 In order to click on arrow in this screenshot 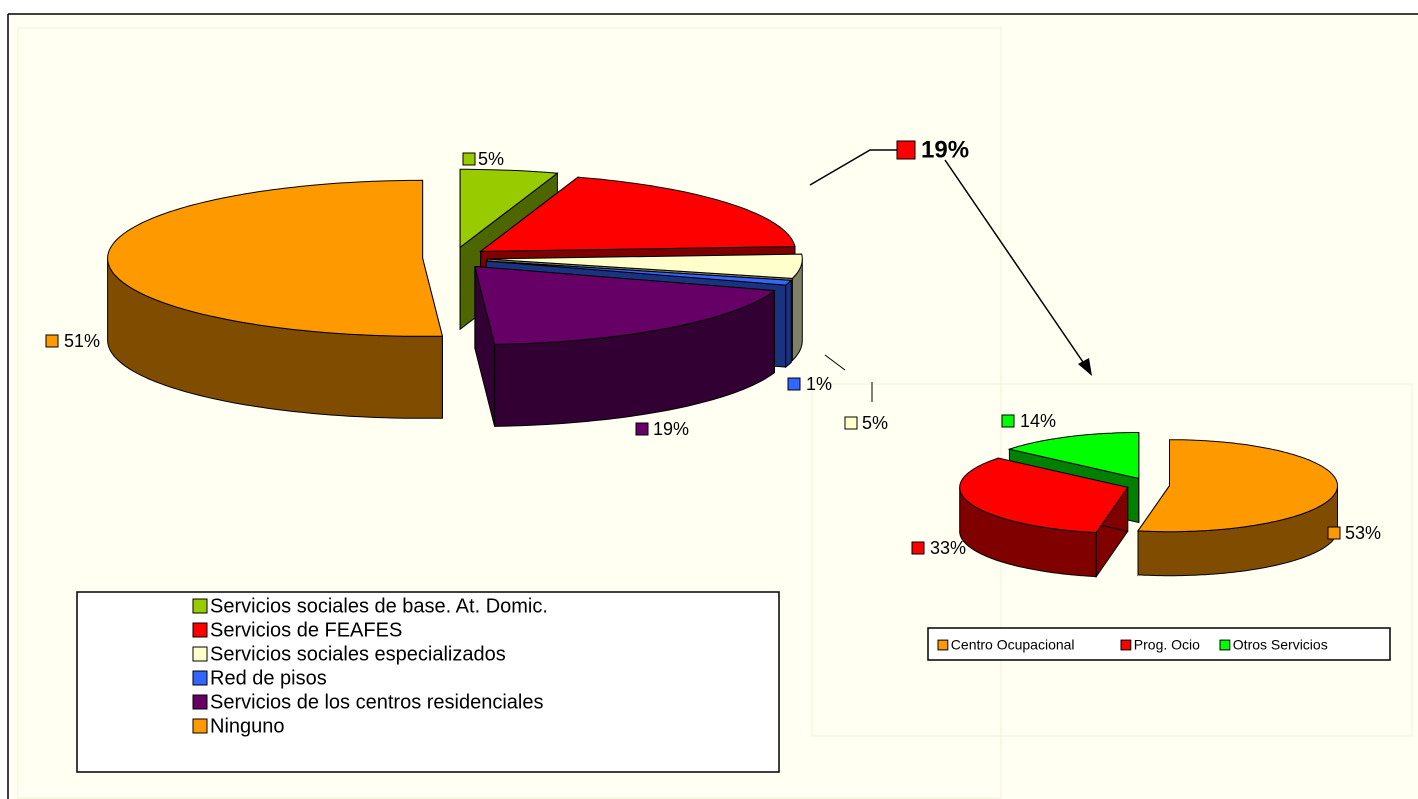, I will do `click(1015, 262)`.